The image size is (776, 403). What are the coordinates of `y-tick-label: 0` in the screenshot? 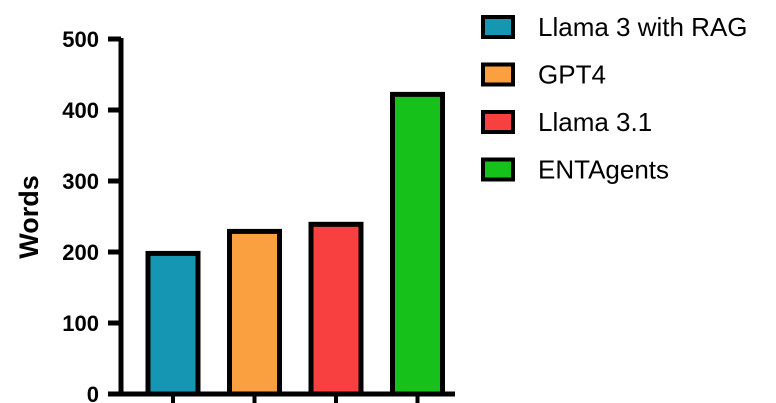 It's located at (93, 392).